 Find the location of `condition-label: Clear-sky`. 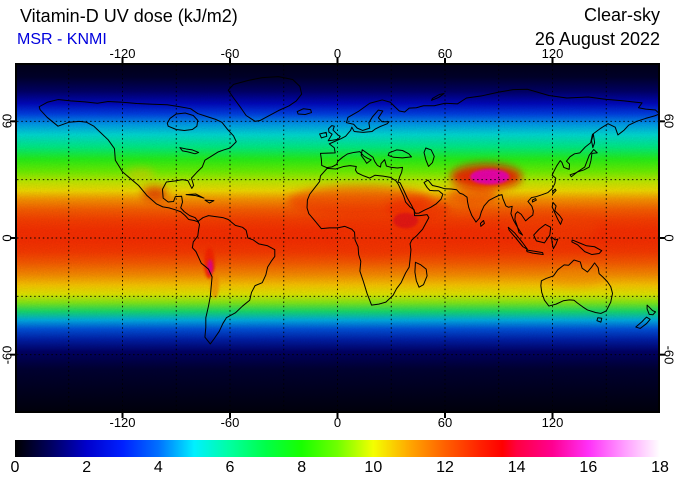

condition-label: Clear-sky is located at coordinates (621, 15).